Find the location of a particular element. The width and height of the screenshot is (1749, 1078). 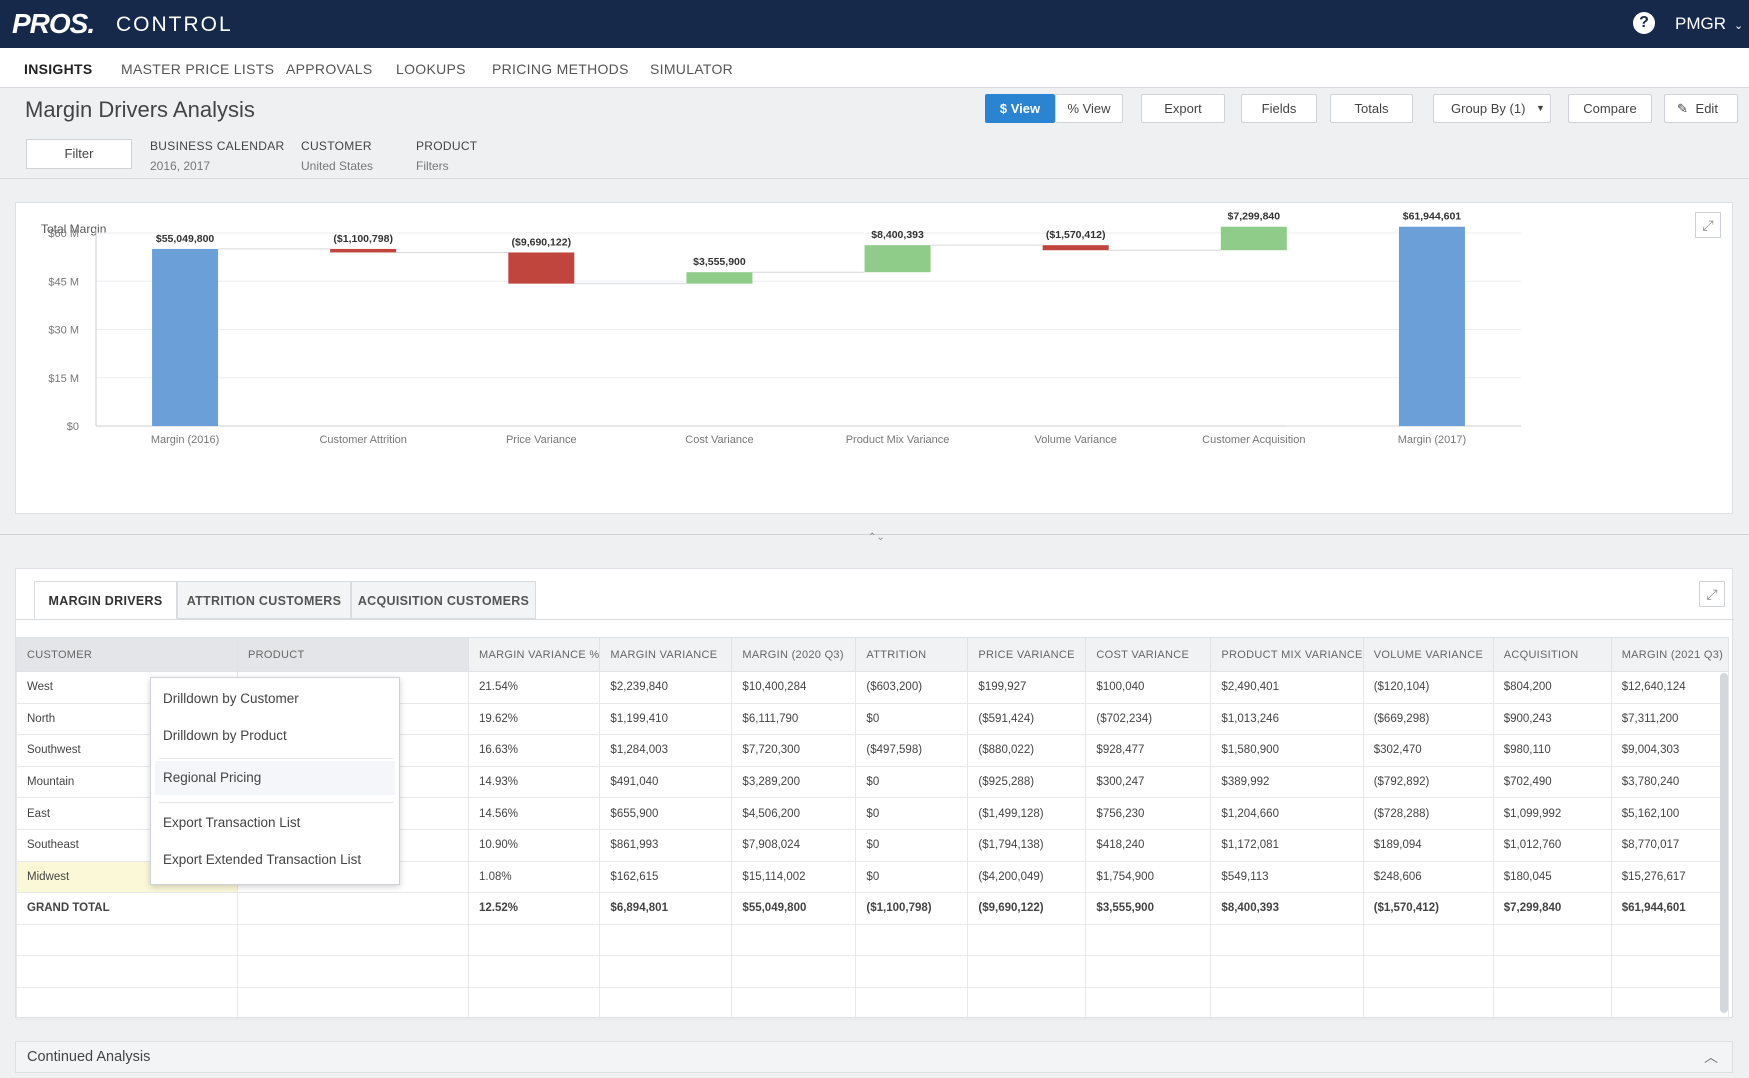

table-scrollbar is located at coordinates (1724, 843).